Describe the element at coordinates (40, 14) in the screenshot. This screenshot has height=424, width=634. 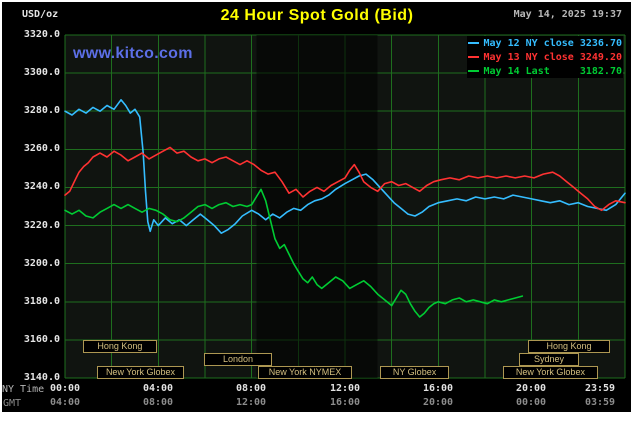
I see `units-label: USD/oz` at that location.